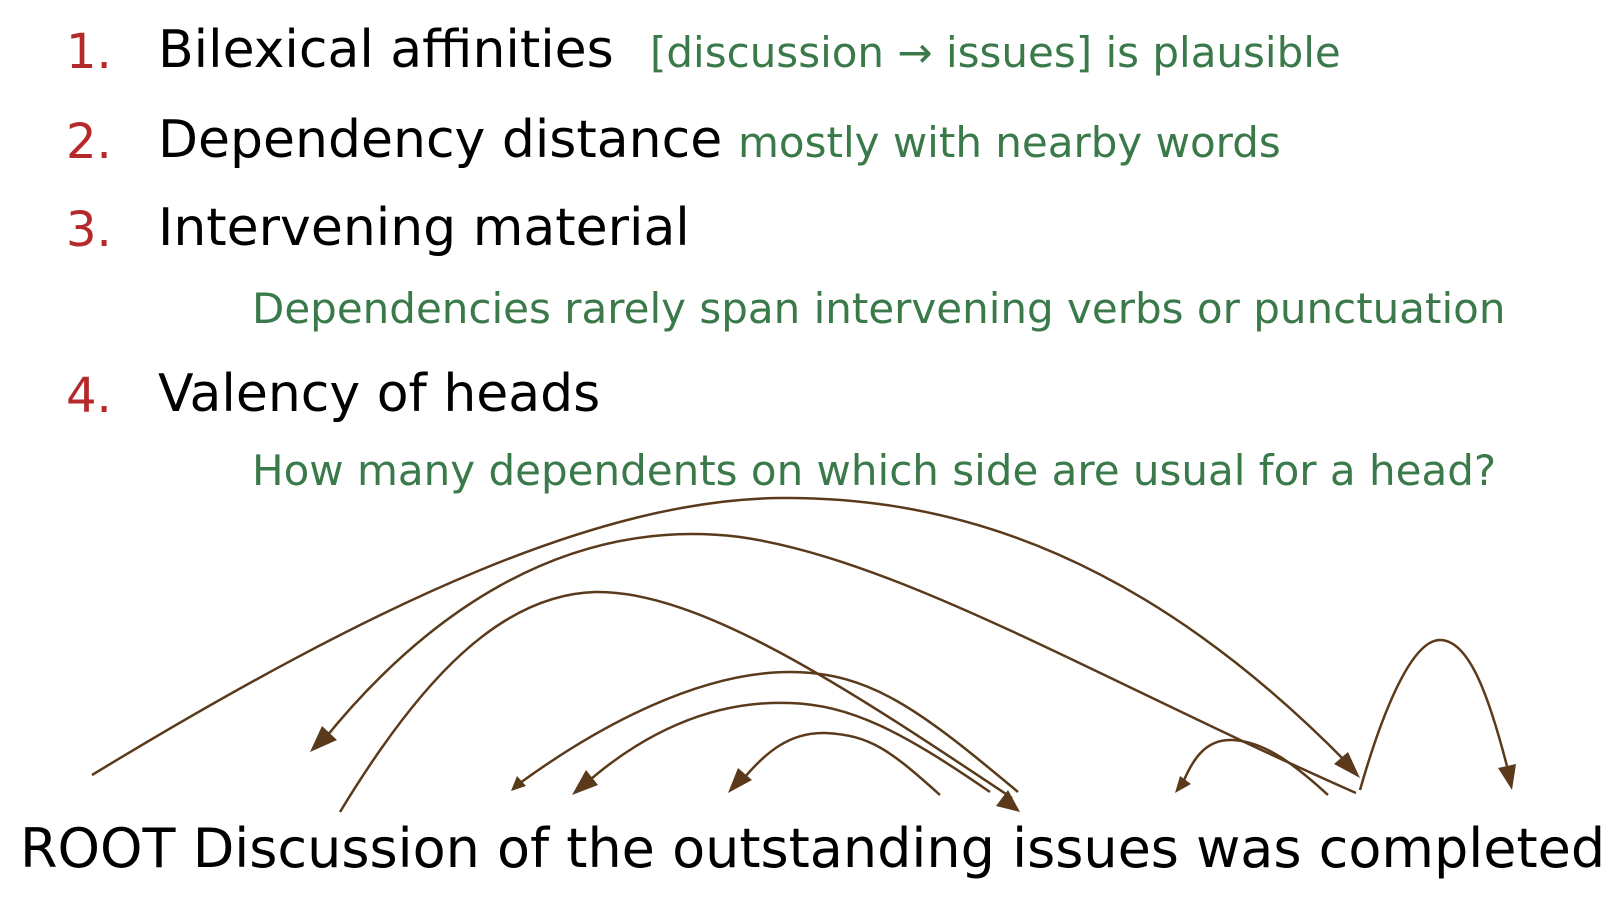 The height and width of the screenshot is (910, 1624). What do you see at coordinates (379, 394) in the screenshot?
I see `item-4-title: Valency of heads` at bounding box center [379, 394].